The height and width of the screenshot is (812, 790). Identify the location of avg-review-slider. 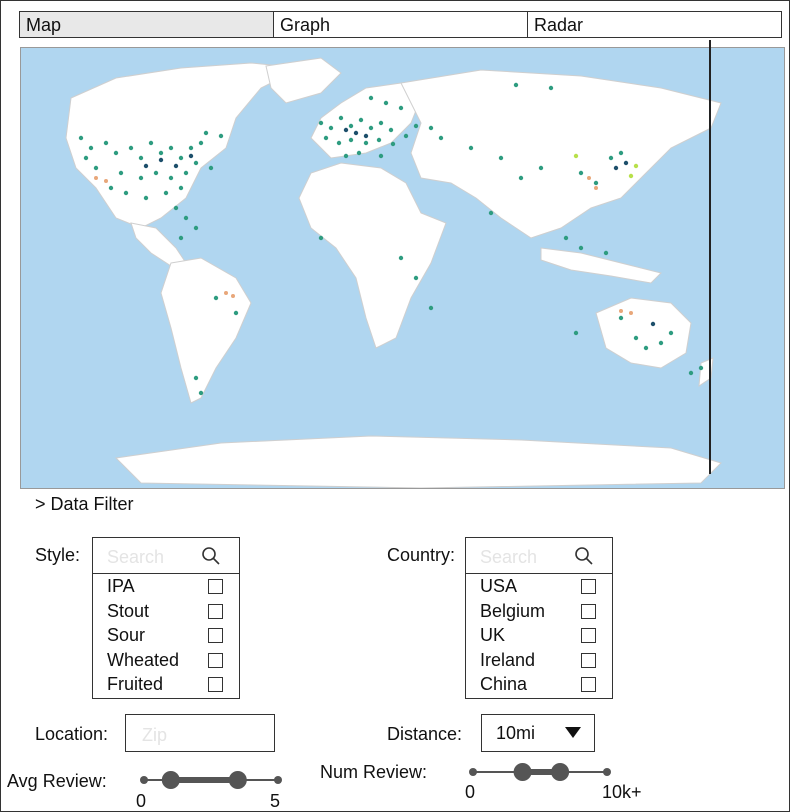
(211, 780).